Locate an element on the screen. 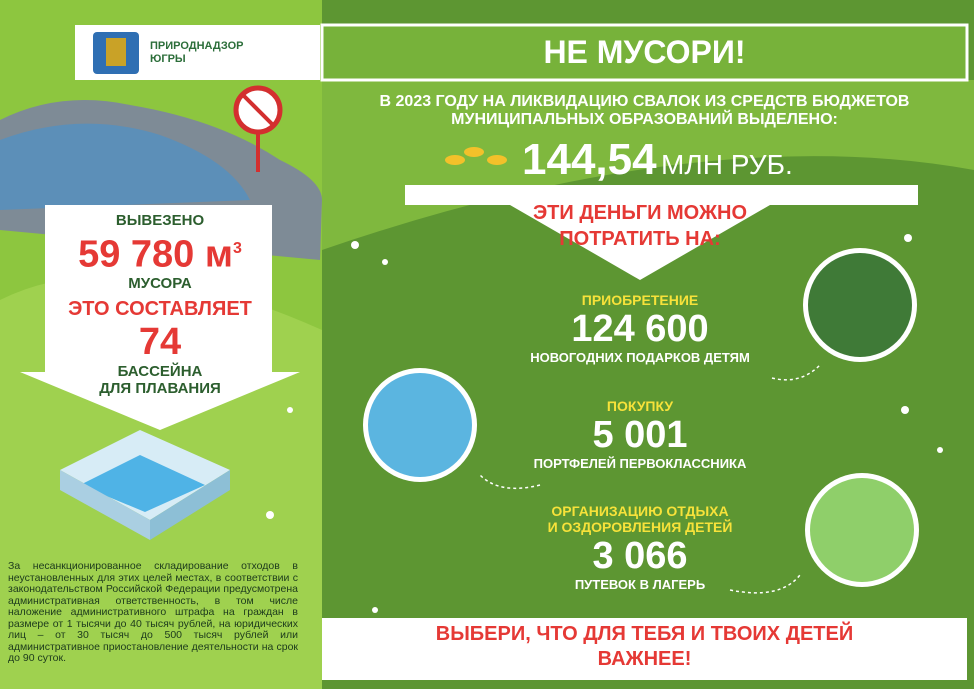 This screenshot has height=689, width=974. footer-line: ВЫБЕРИ, ЧТО ДЛЯ ТЕБЯ И ТВОИХ ДЕТЕЙ is located at coordinates (644, 634).